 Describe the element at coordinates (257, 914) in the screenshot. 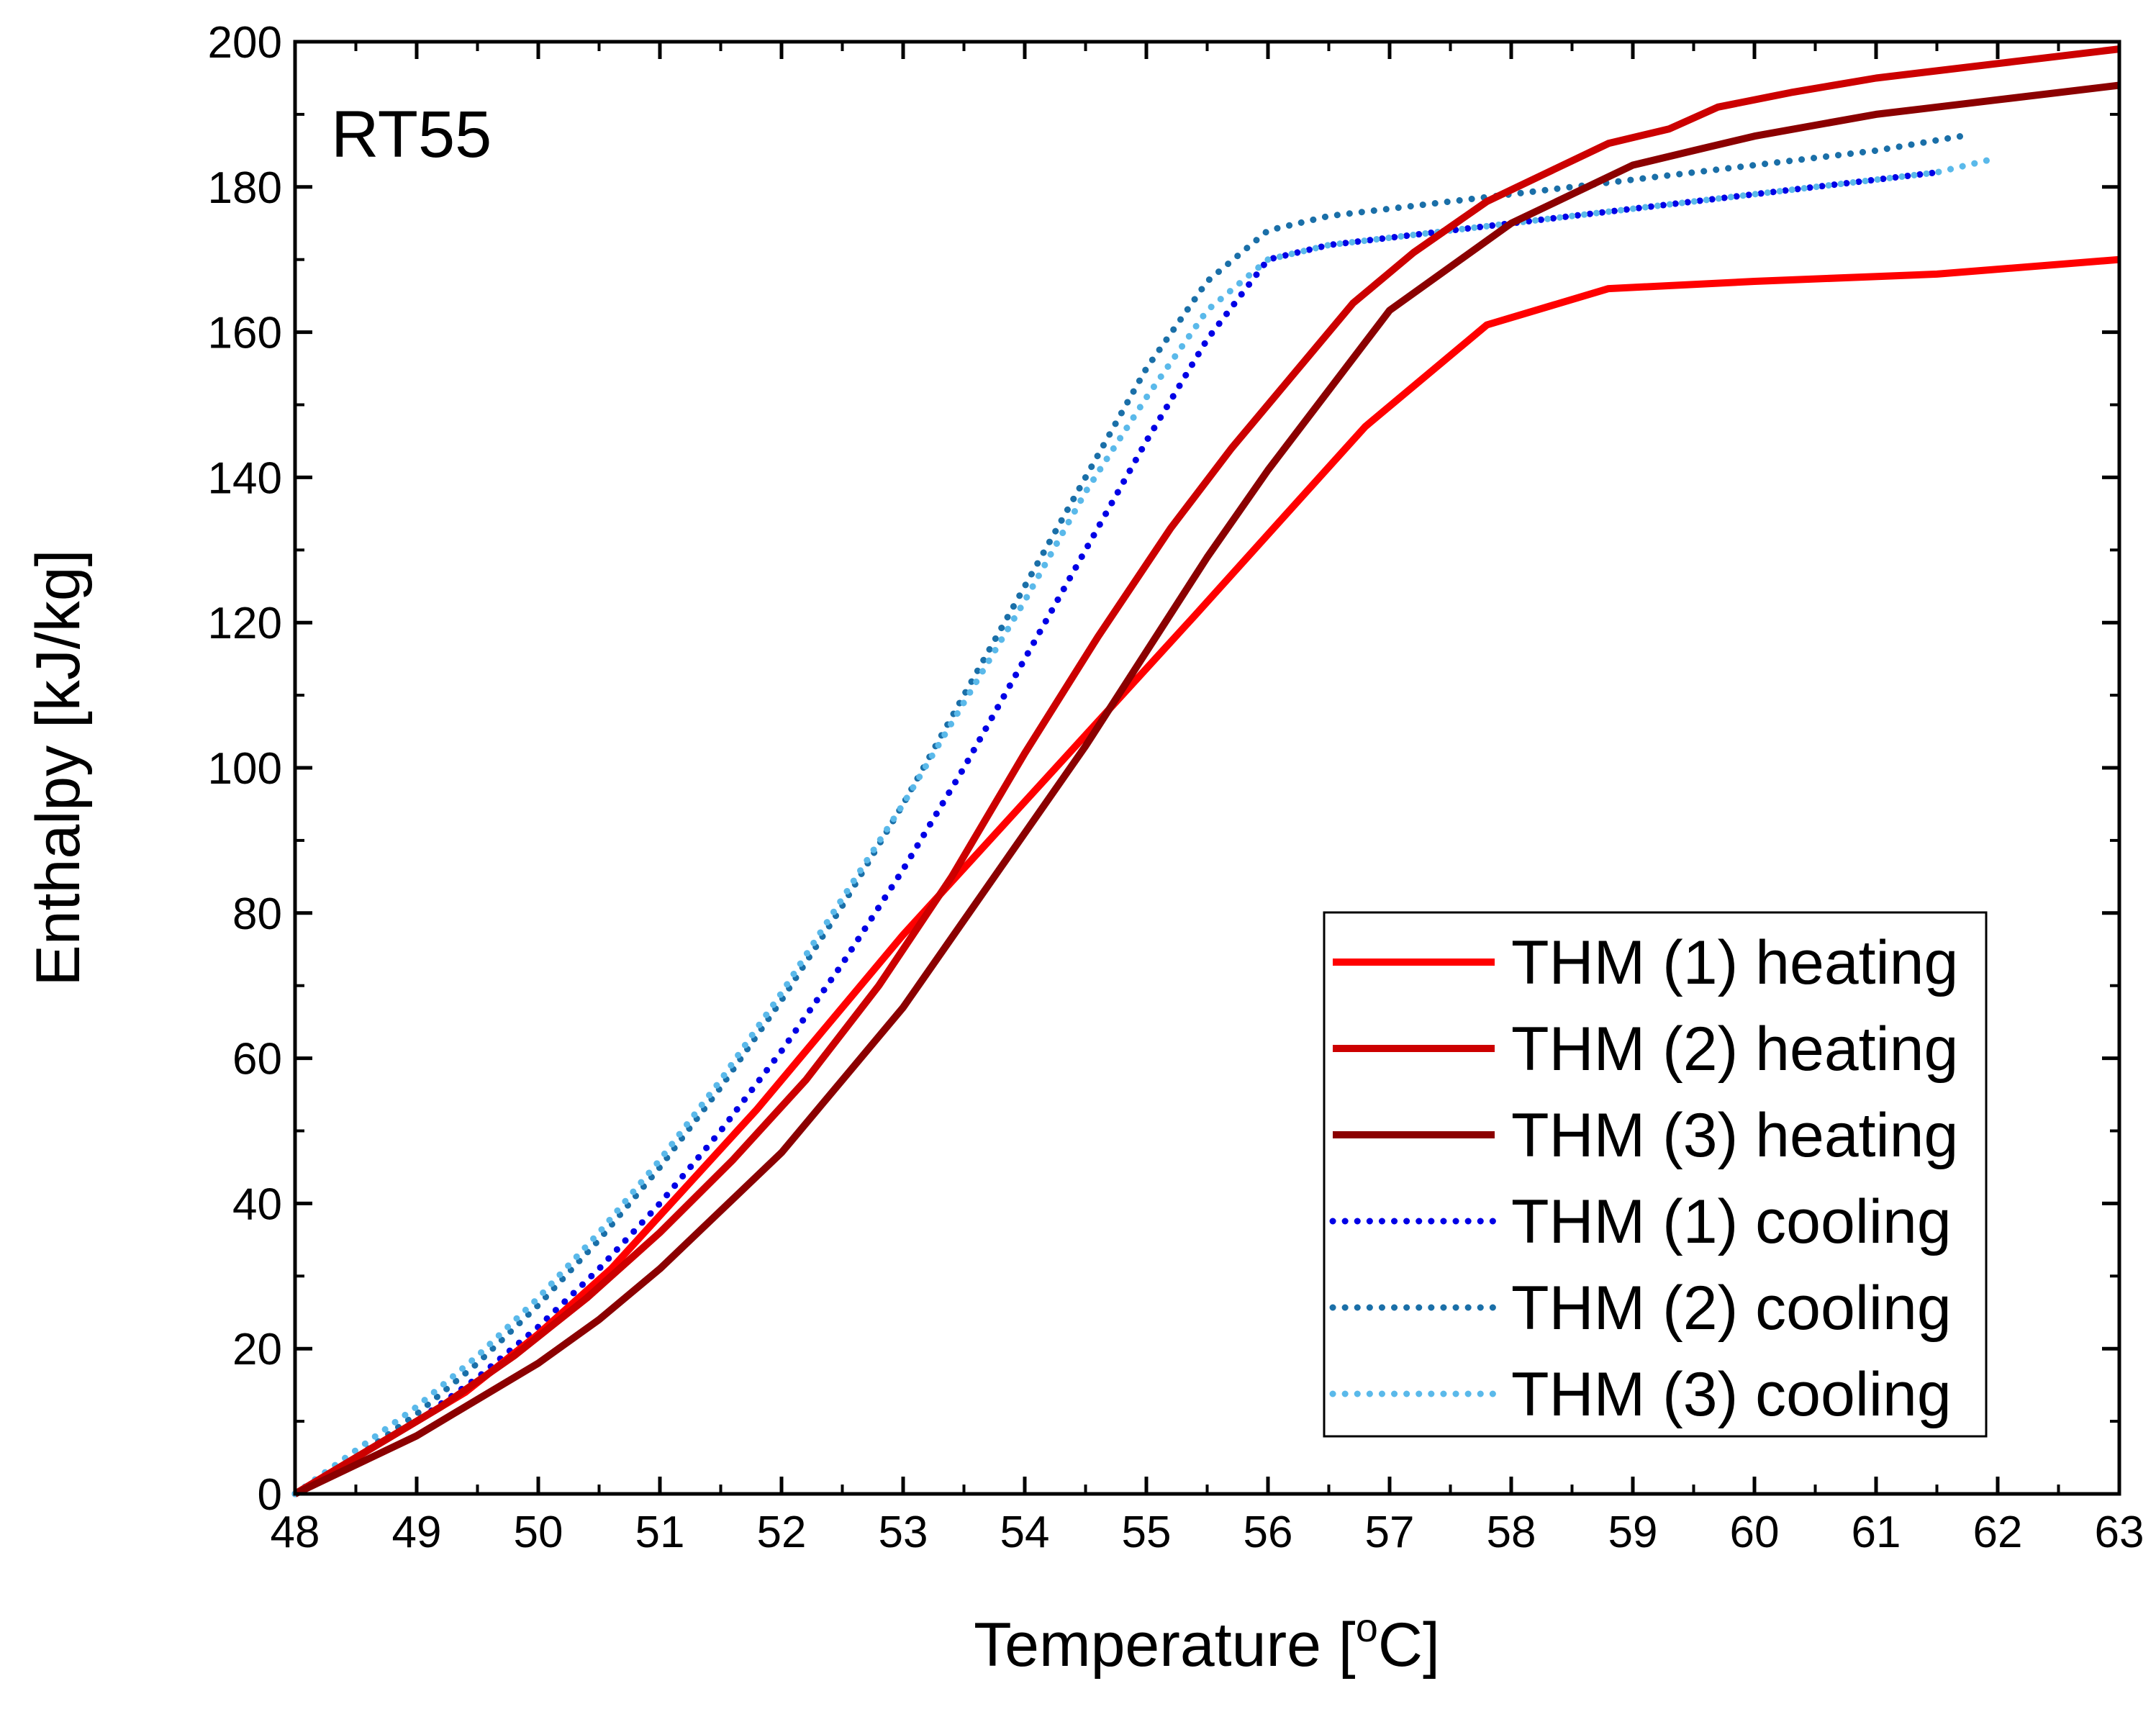

I see `y-tick-label: 80` at that location.